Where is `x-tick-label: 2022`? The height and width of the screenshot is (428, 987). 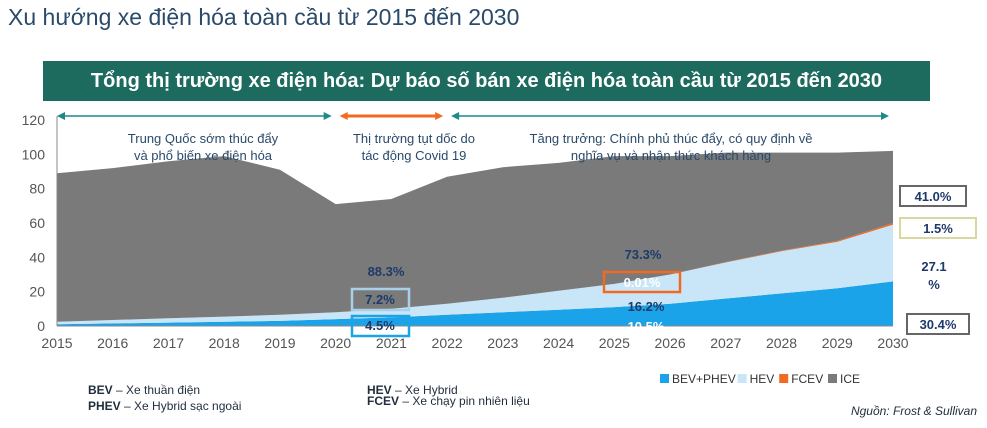
x-tick-label: 2022 is located at coordinates (447, 343).